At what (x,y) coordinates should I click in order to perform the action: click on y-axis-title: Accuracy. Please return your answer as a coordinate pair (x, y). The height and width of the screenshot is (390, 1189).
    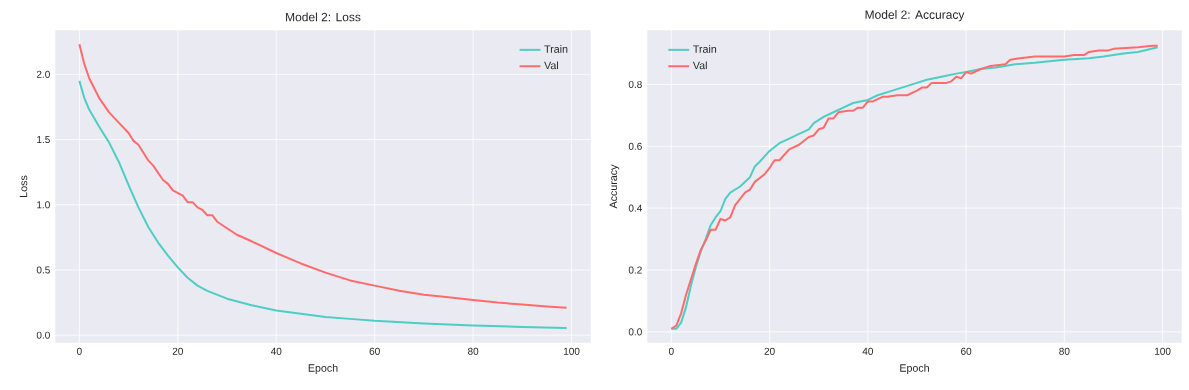
    Looking at the image, I should click on (614, 186).